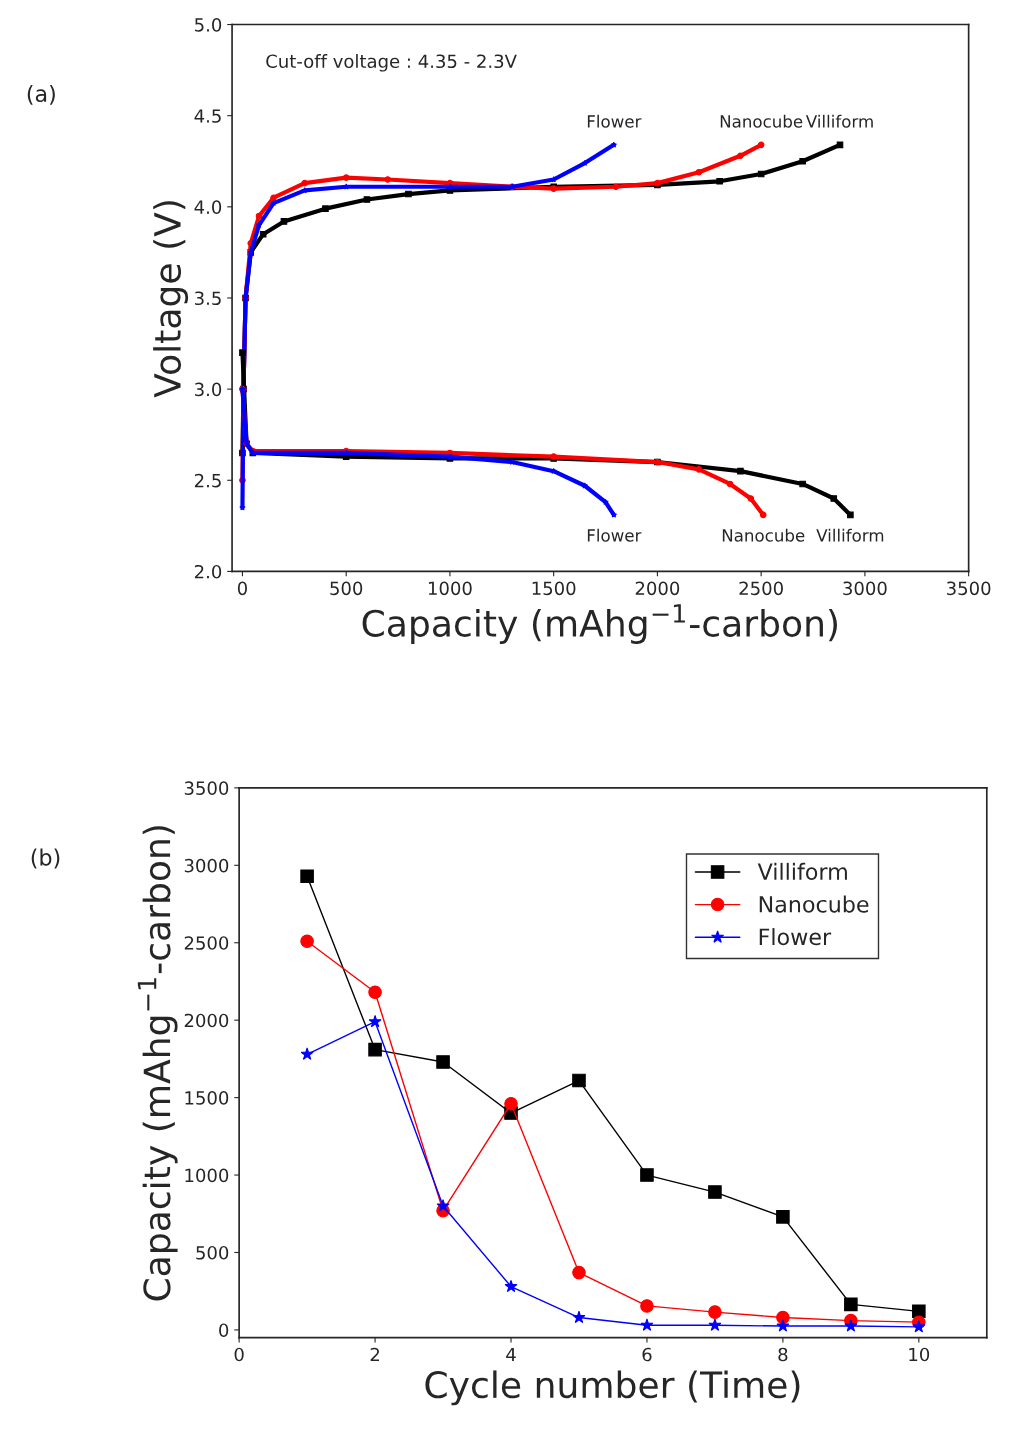 The height and width of the screenshot is (1443, 1009). Describe the element at coordinates (208, 207) in the screenshot. I see `y-tick-label: 4.0` at that location.